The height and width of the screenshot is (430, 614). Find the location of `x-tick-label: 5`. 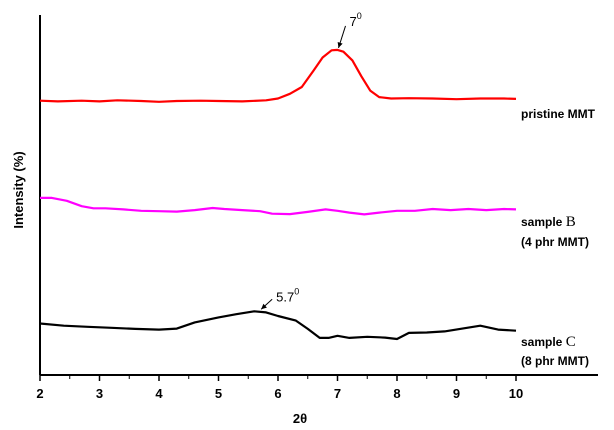

x-tick-label: 5 is located at coordinates (218, 393).